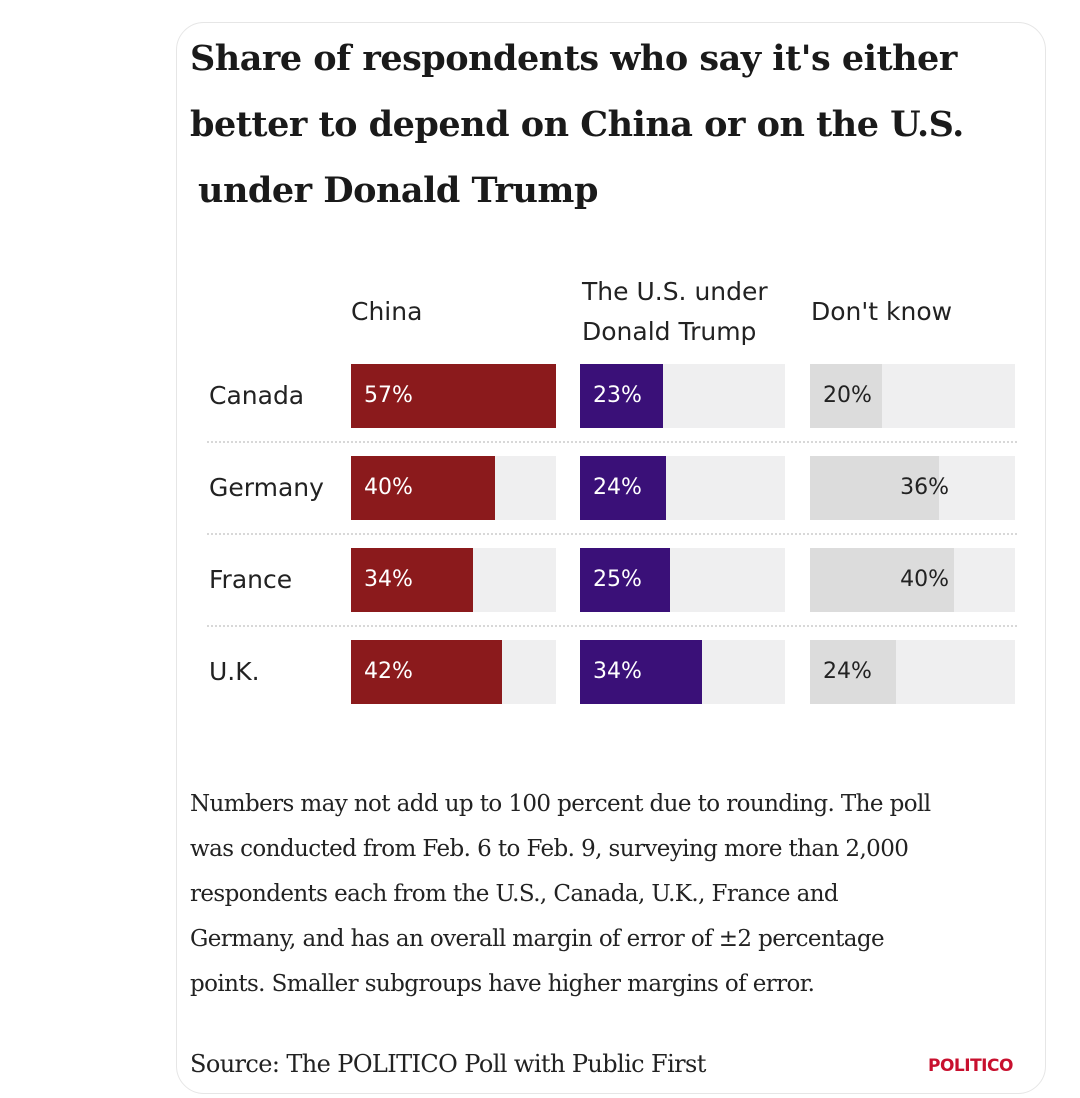 The width and height of the screenshot is (1080, 1098). I want to click on row-label-canada: Canada, so click(257, 395).